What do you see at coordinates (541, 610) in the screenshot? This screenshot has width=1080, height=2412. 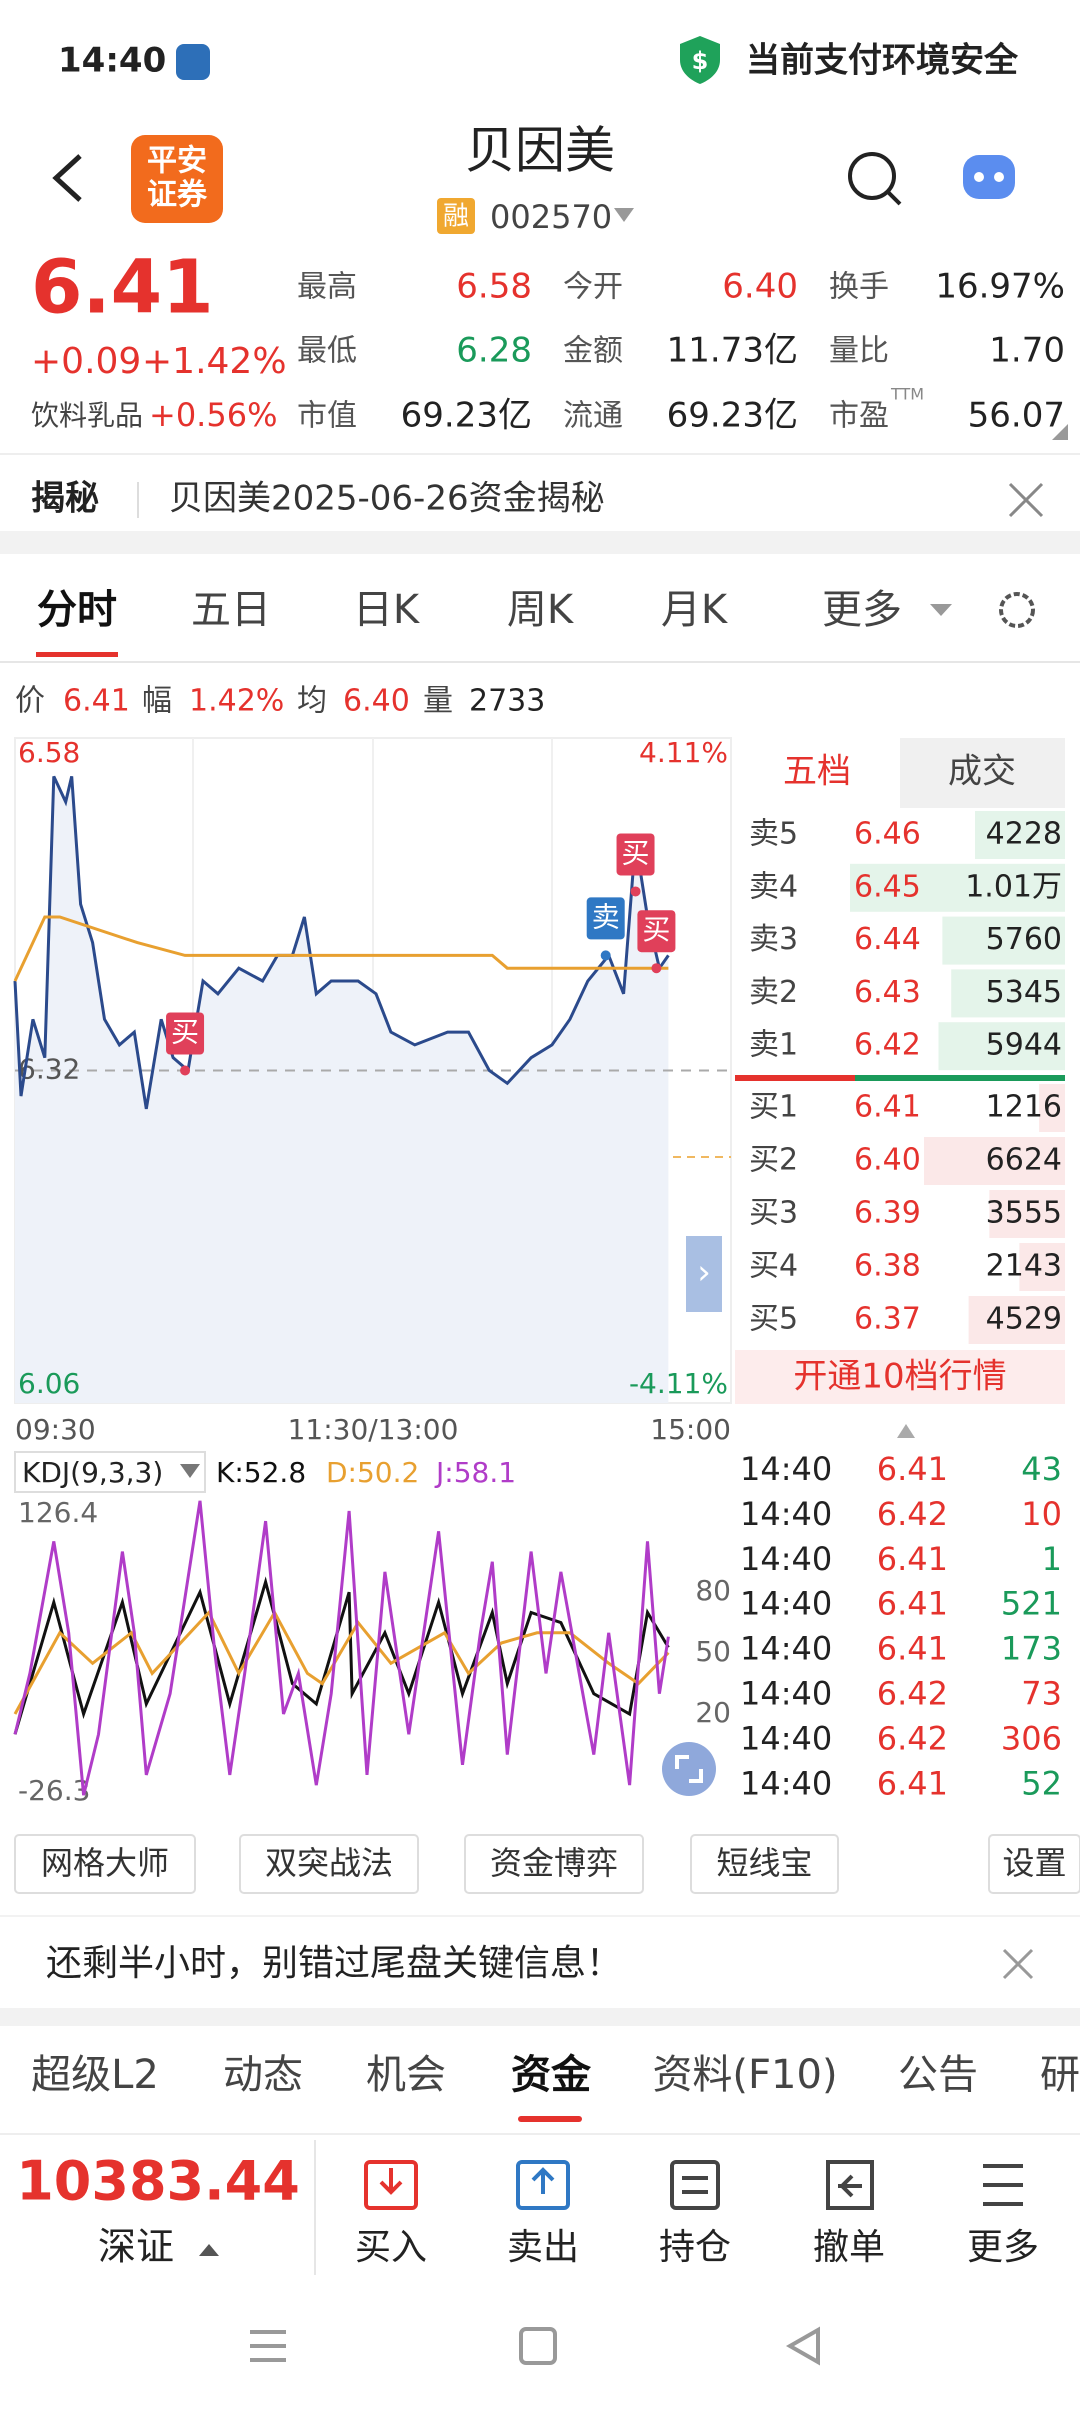 I see `chart-tab: 周K` at bounding box center [541, 610].